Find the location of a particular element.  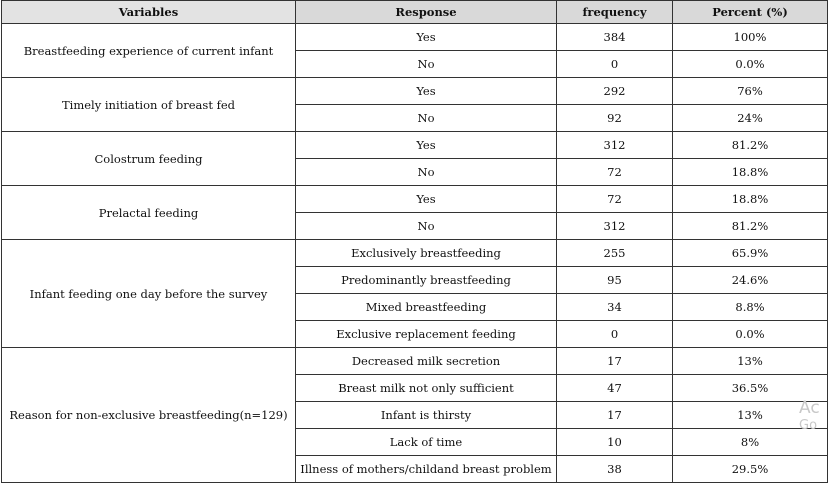

frequency-value: 292 is located at coordinates (614, 91).